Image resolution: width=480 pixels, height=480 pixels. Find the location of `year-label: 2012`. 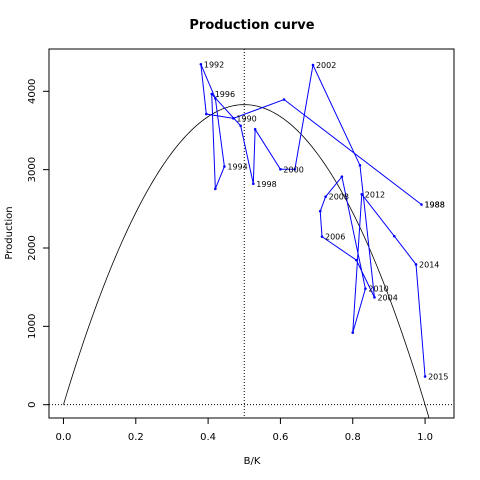

year-label: 2012 is located at coordinates (375, 194).